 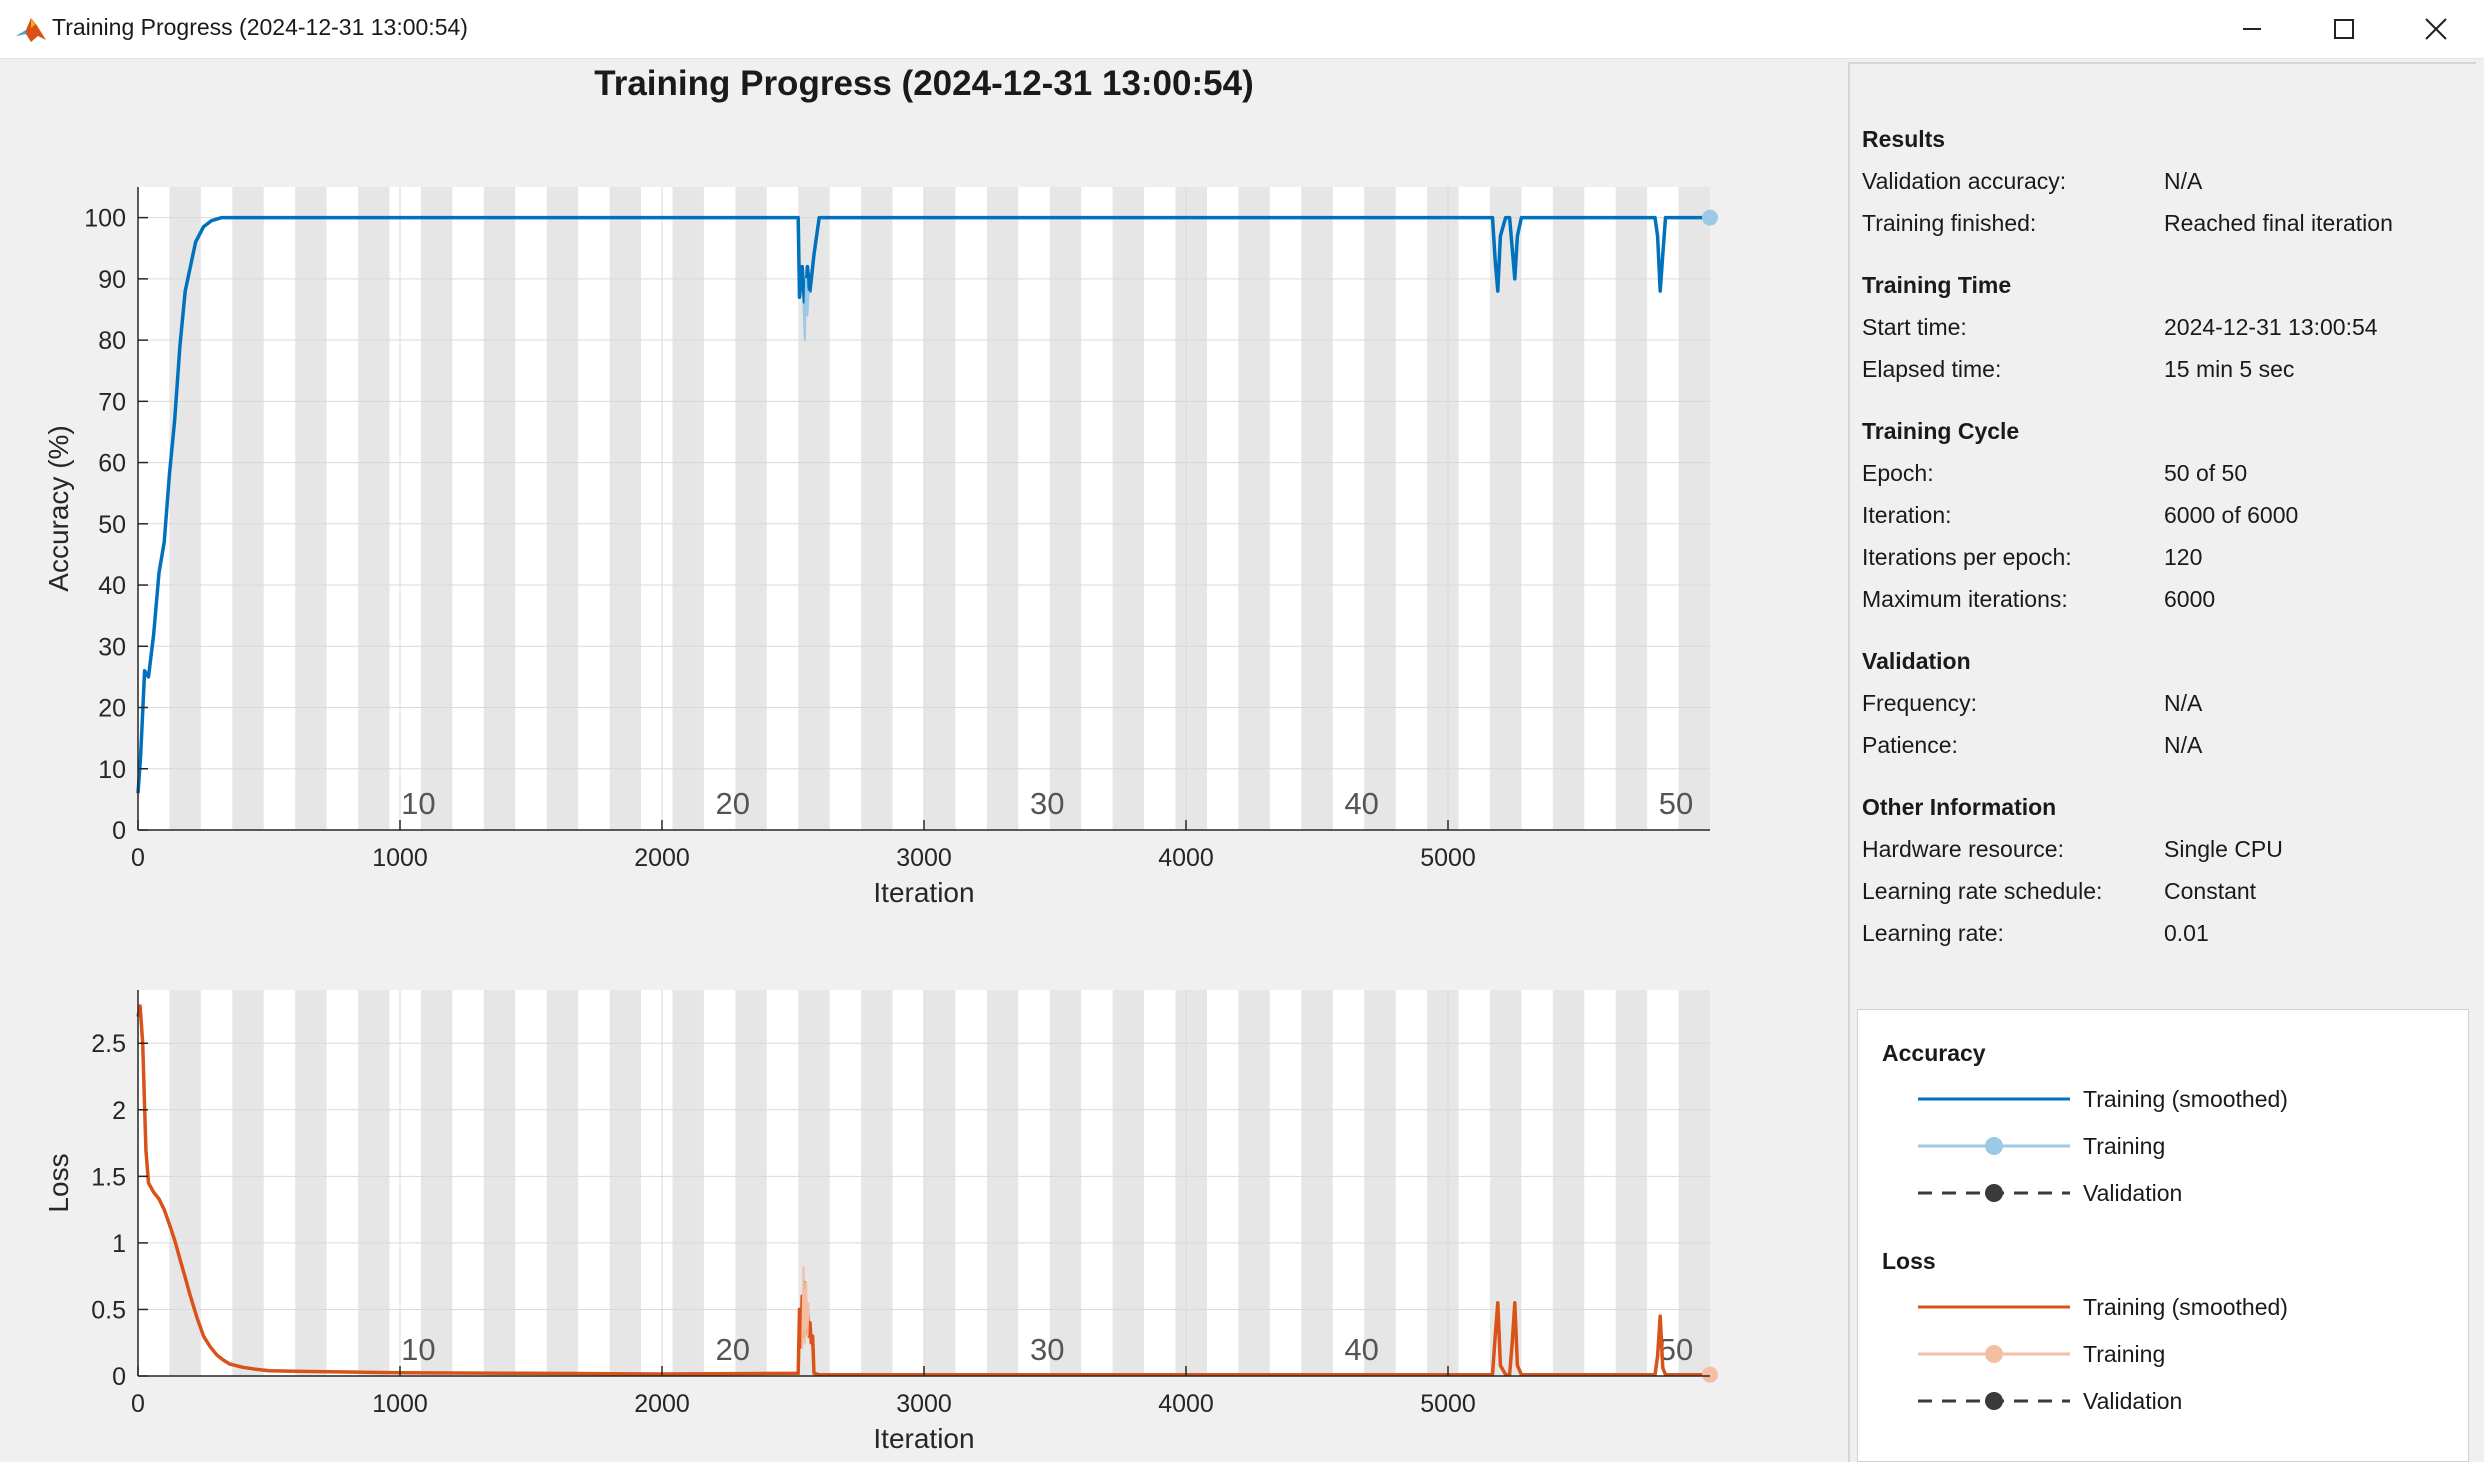 What do you see at coordinates (2206, 473) in the screenshot?
I see `info-value: 50 of 50` at bounding box center [2206, 473].